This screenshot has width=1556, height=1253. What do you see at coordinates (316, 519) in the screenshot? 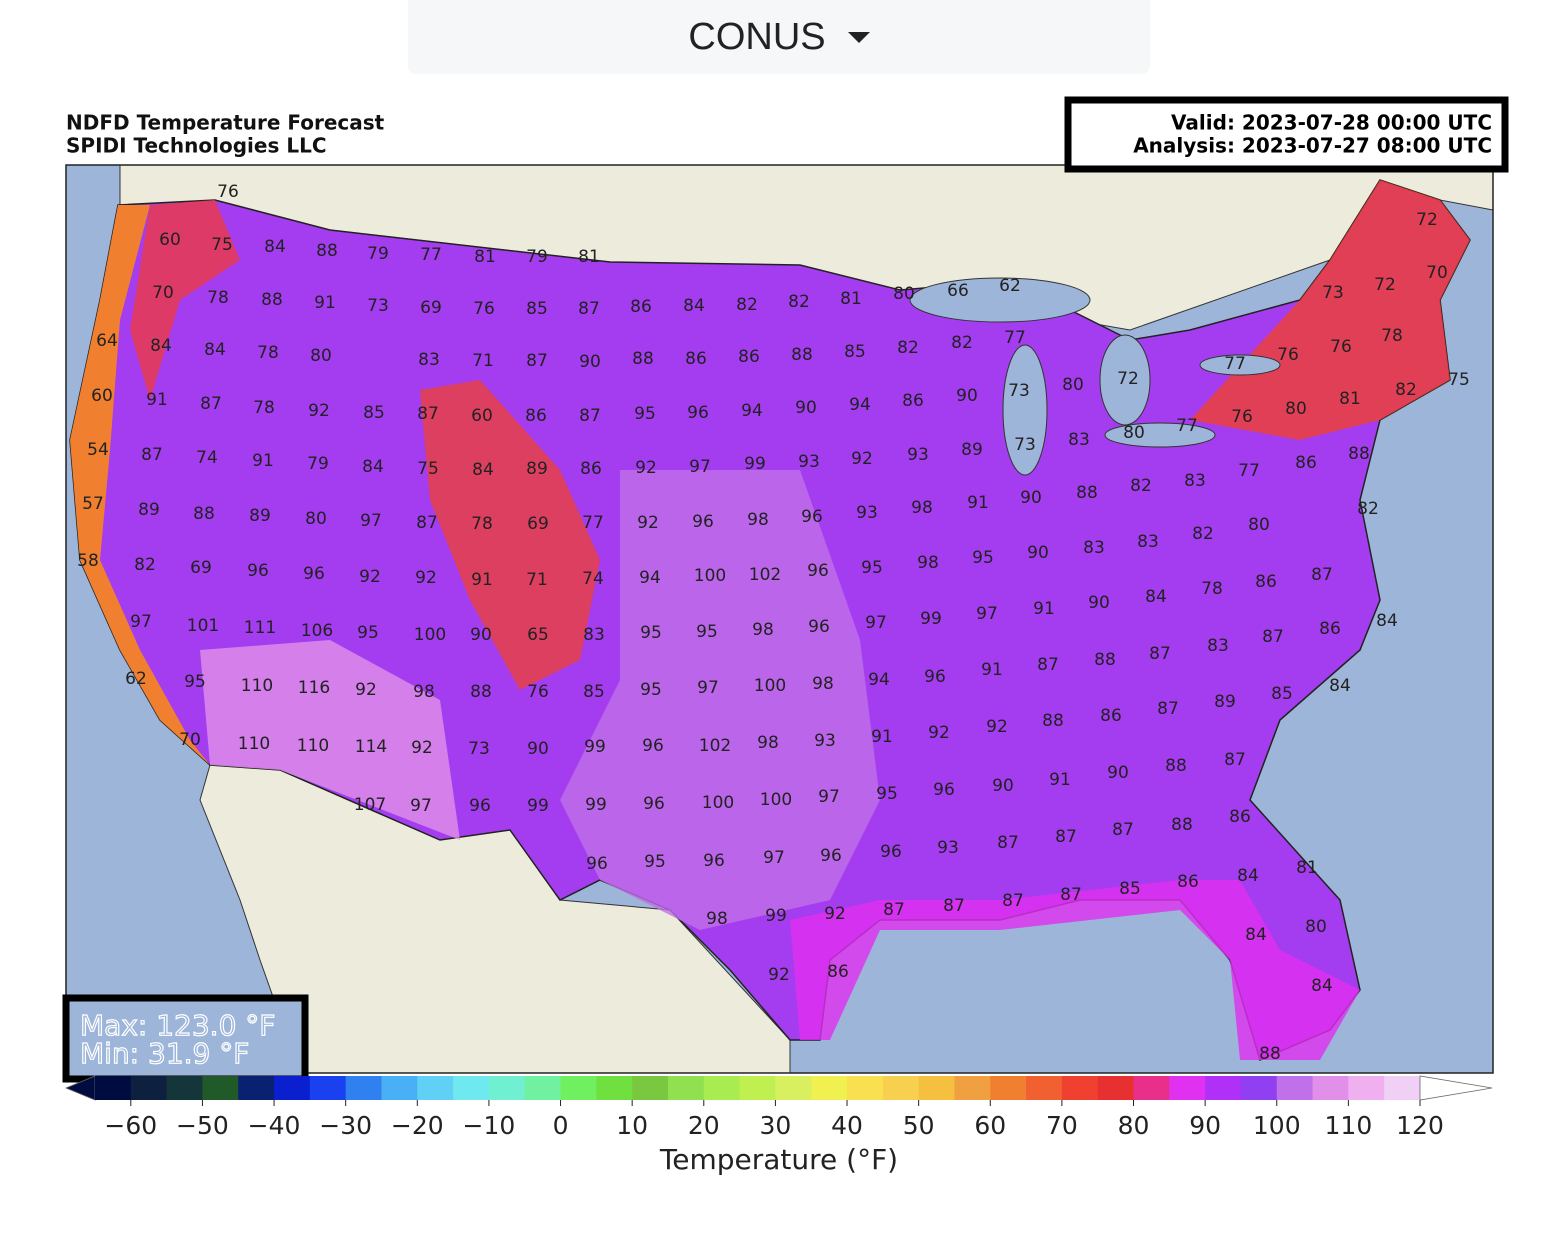
I see `station-temp: 80` at bounding box center [316, 519].